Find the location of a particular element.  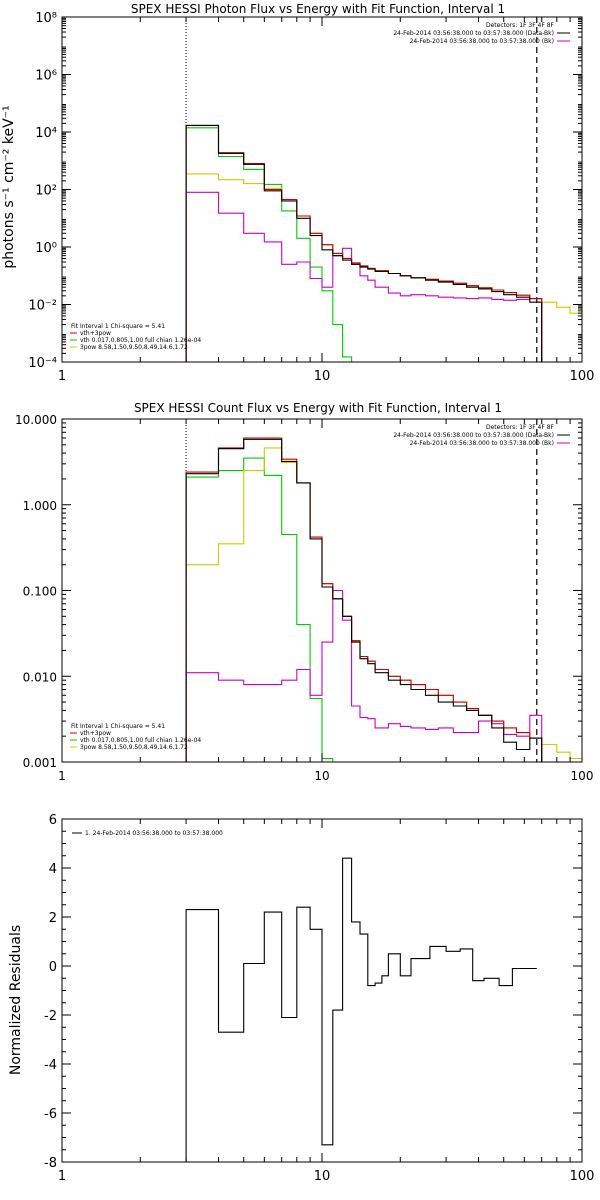

y-tick-label: 10⁻² is located at coordinates (42, 306).